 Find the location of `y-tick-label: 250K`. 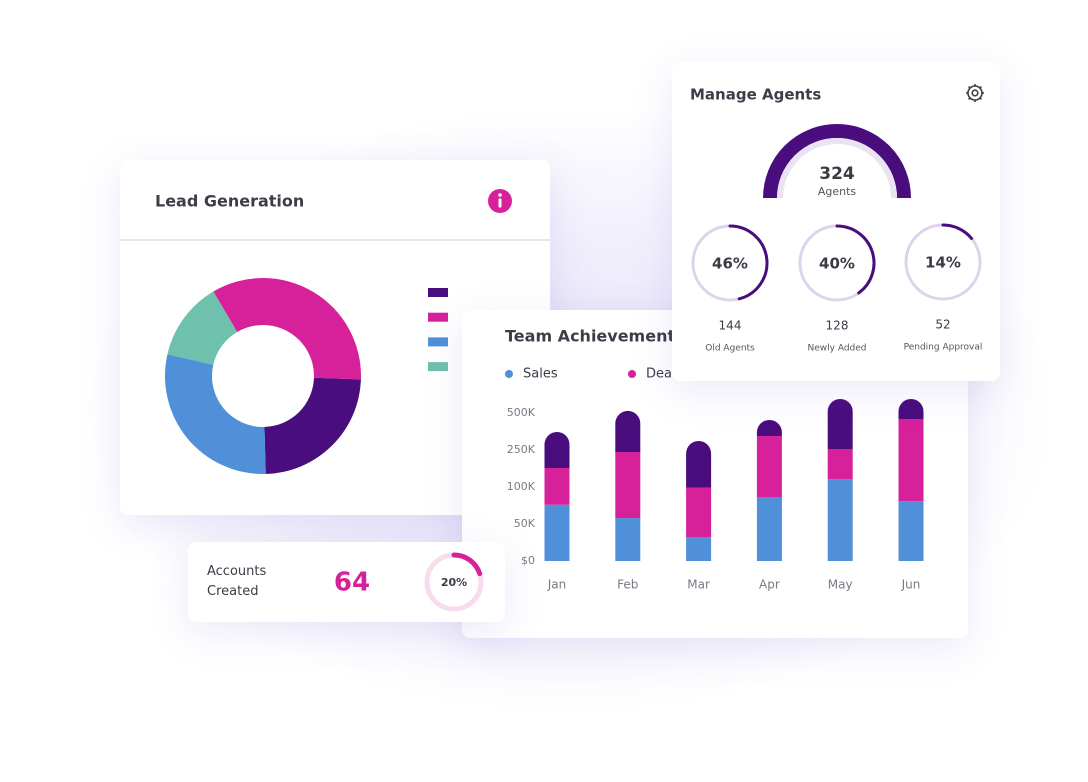

y-tick-label: 250K is located at coordinates (521, 449).